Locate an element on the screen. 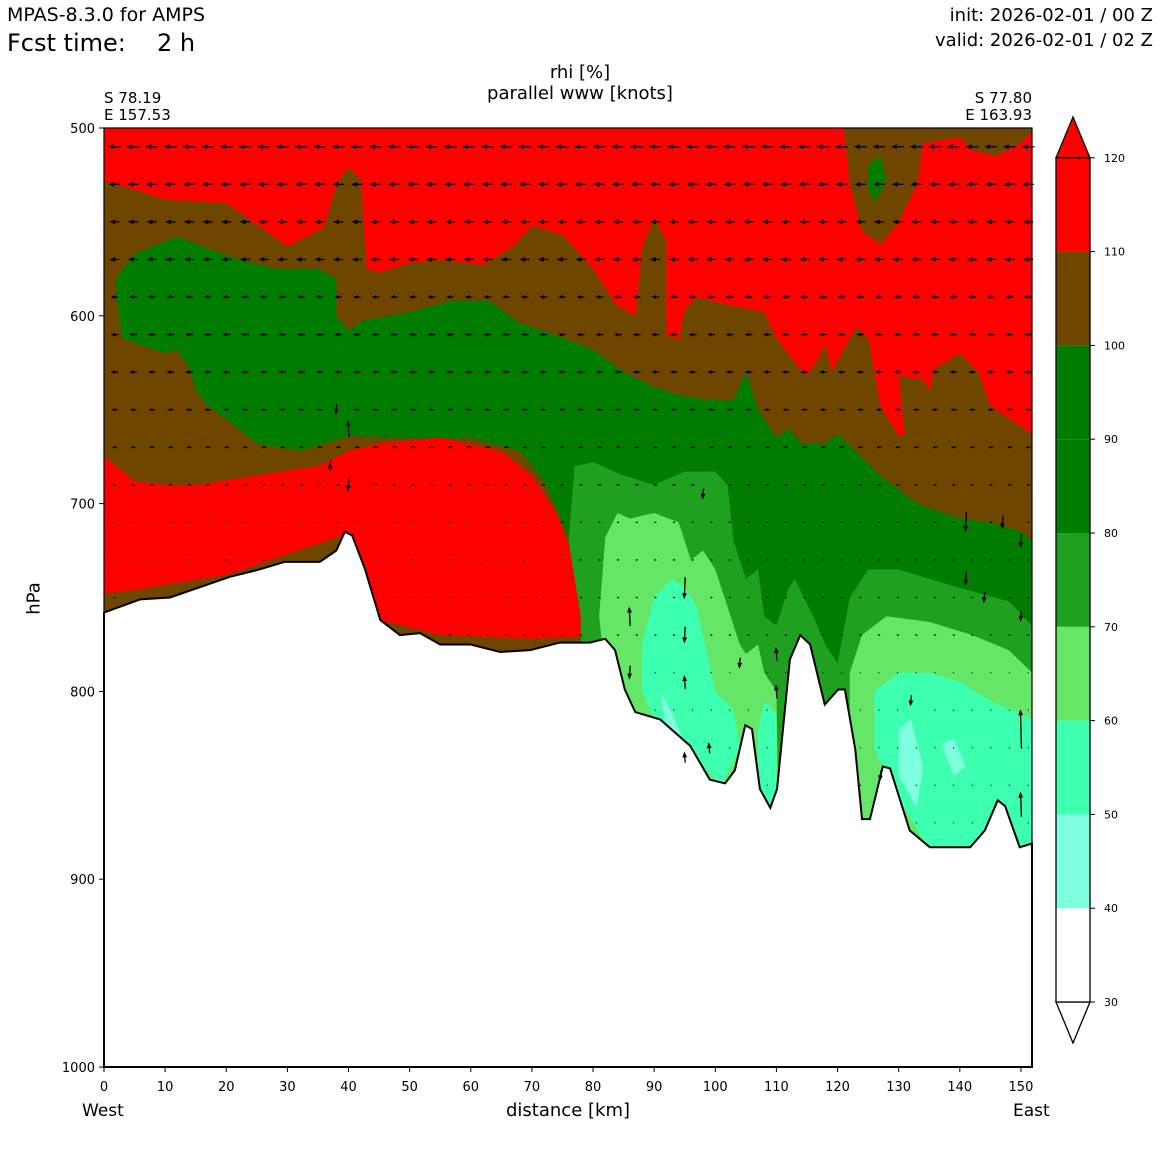  x-tick-label: 10 is located at coordinates (165, 1087).